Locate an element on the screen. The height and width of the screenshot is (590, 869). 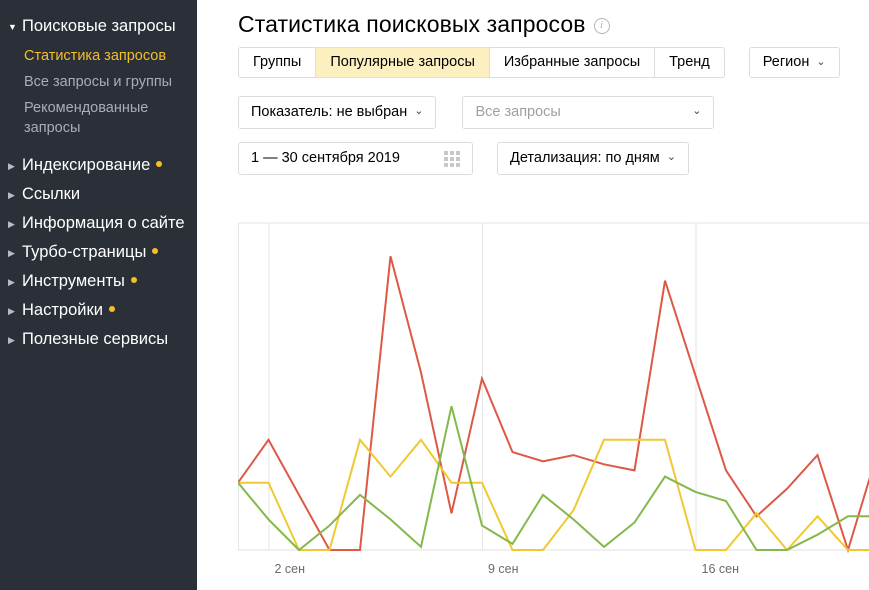
page-title-row: Статистика поисковых запросов i is located at coordinates (533, 21).